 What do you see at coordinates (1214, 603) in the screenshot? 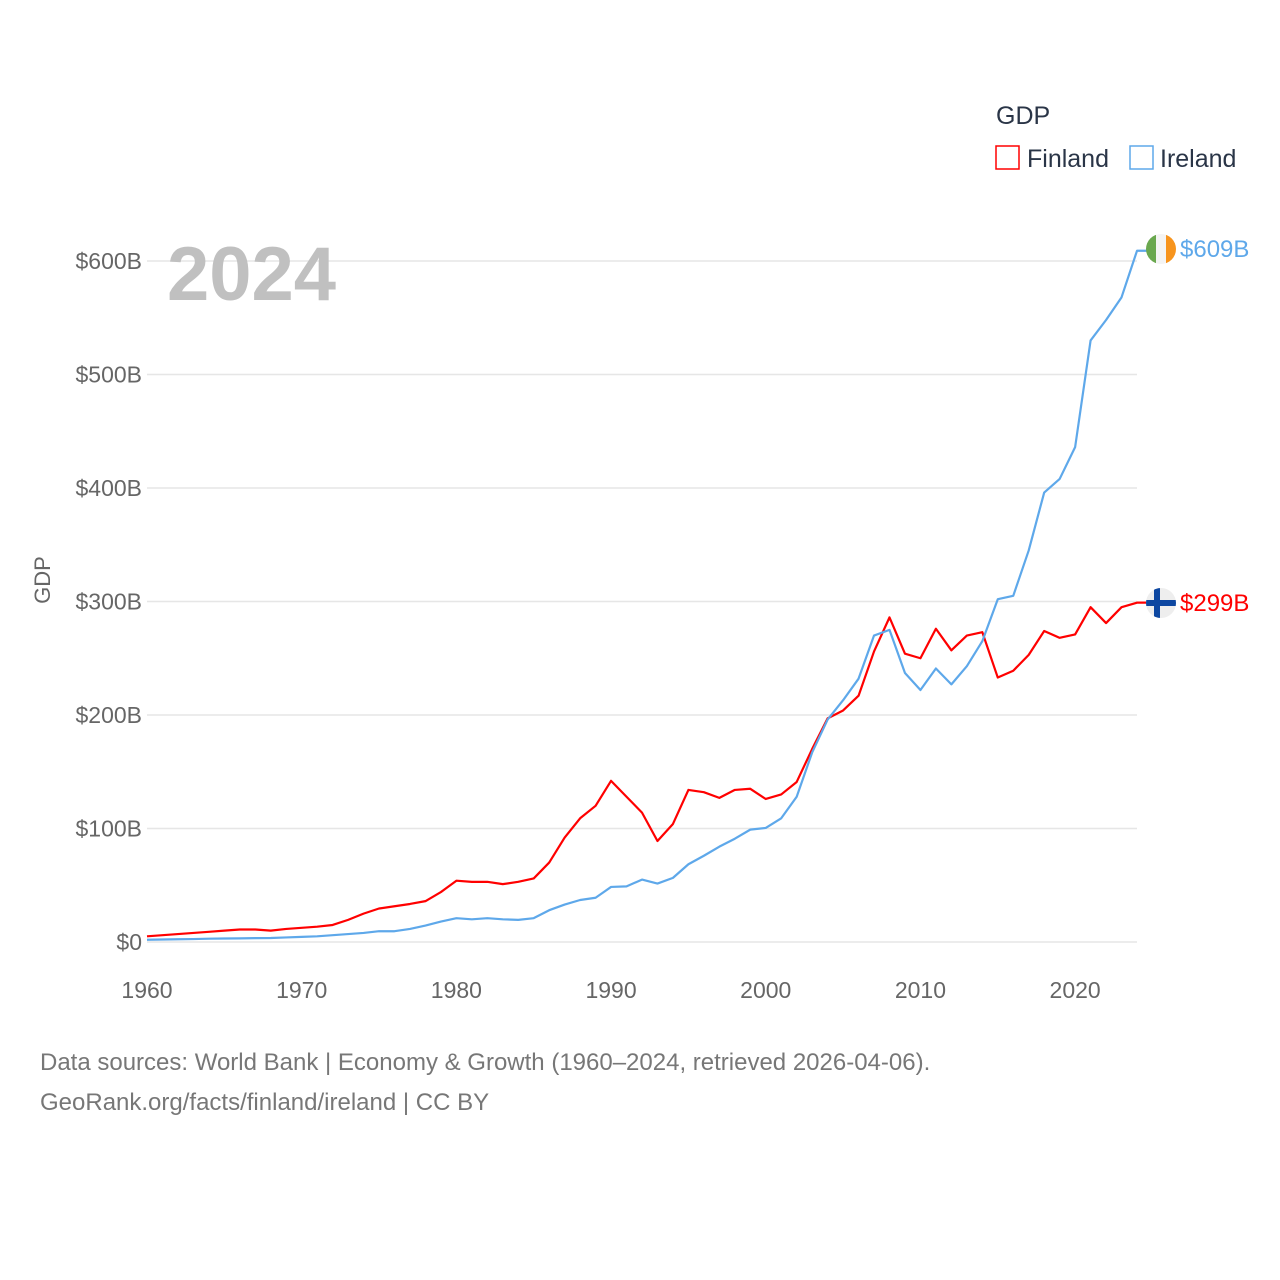
I see `finland-end-label: $299B` at bounding box center [1214, 603].